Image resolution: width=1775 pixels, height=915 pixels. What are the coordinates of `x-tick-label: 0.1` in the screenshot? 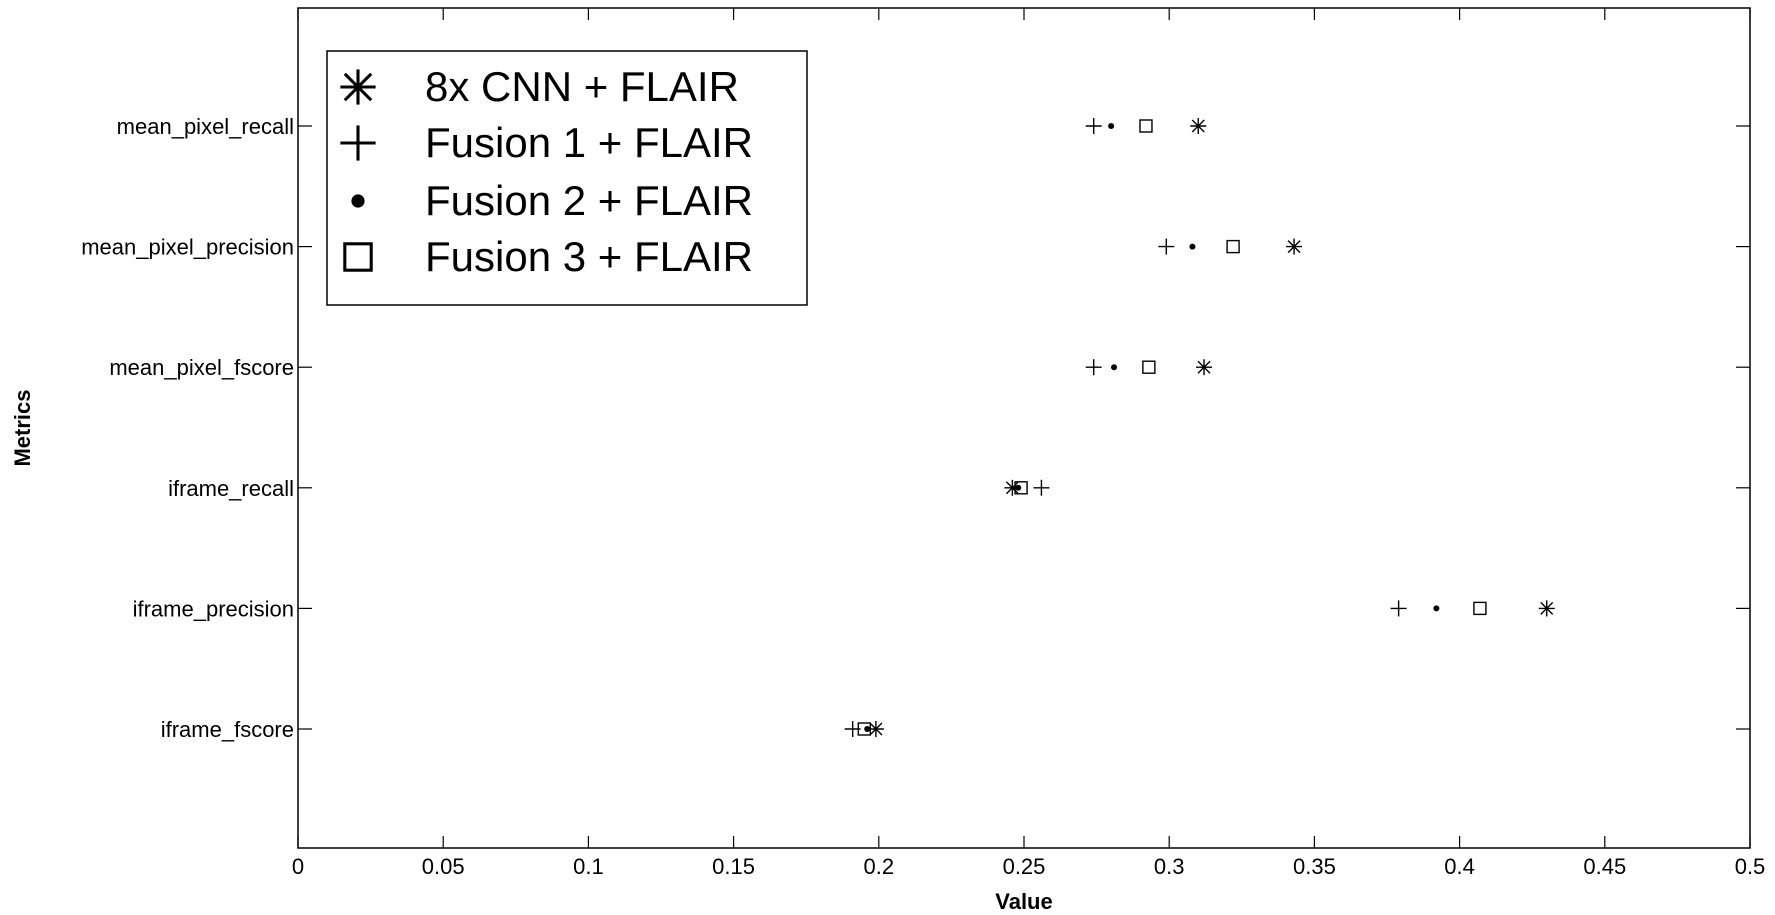 It's located at (588, 866).